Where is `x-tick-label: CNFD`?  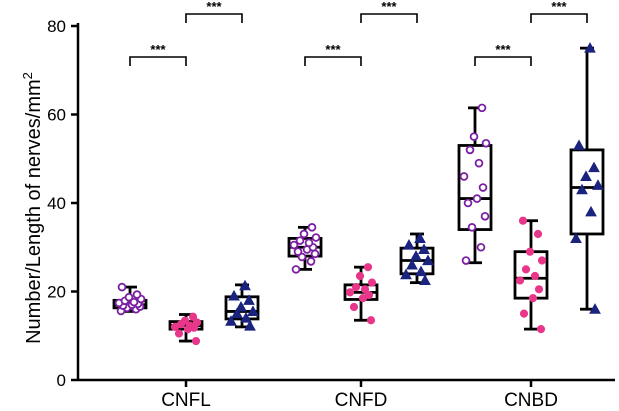
x-tick-label: CNFD is located at coordinates (361, 400).